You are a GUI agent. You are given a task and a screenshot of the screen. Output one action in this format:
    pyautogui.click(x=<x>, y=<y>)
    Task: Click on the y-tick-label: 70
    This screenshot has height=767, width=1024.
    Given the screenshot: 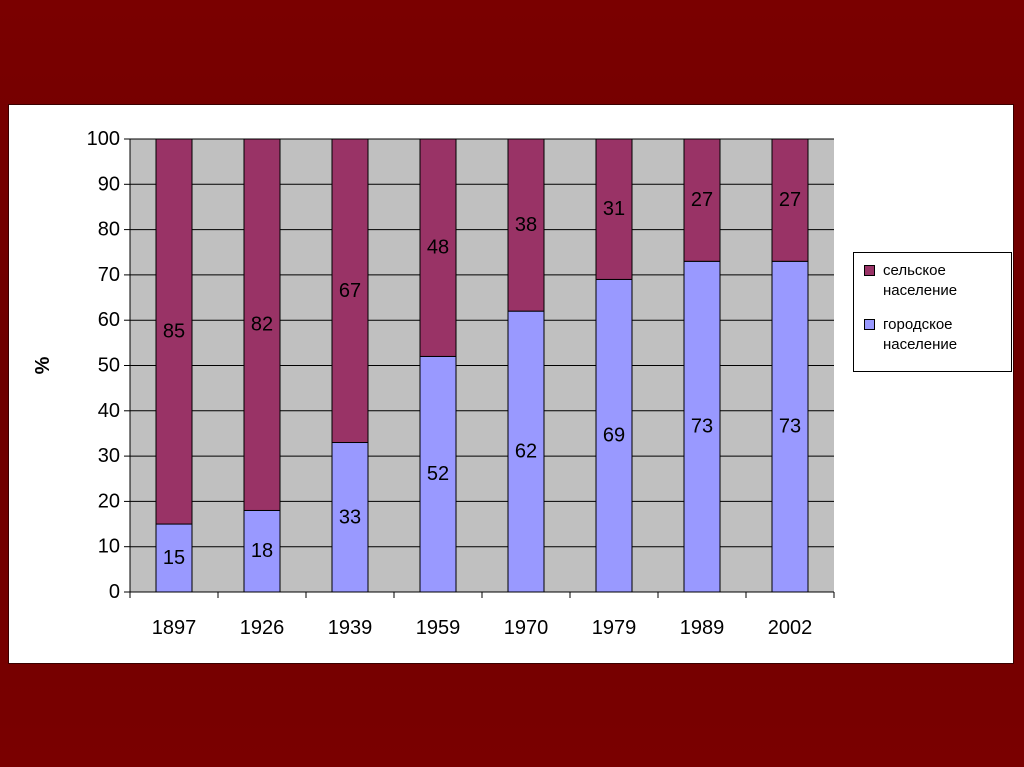 What is the action you would take?
    pyautogui.click(x=109, y=275)
    